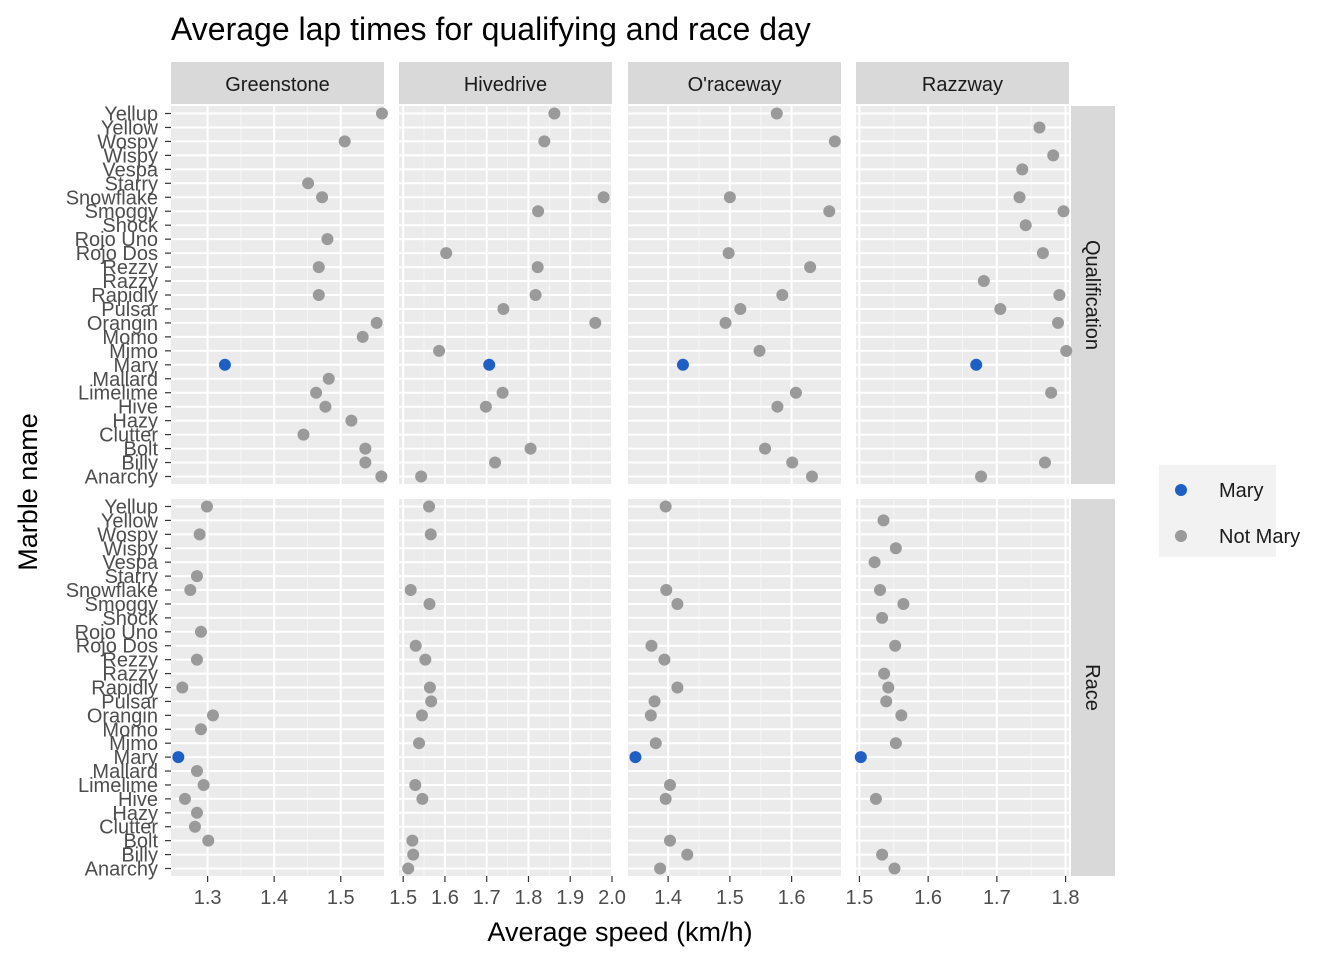  I want to click on point-smoggy-hivedrive-race, so click(429, 603).